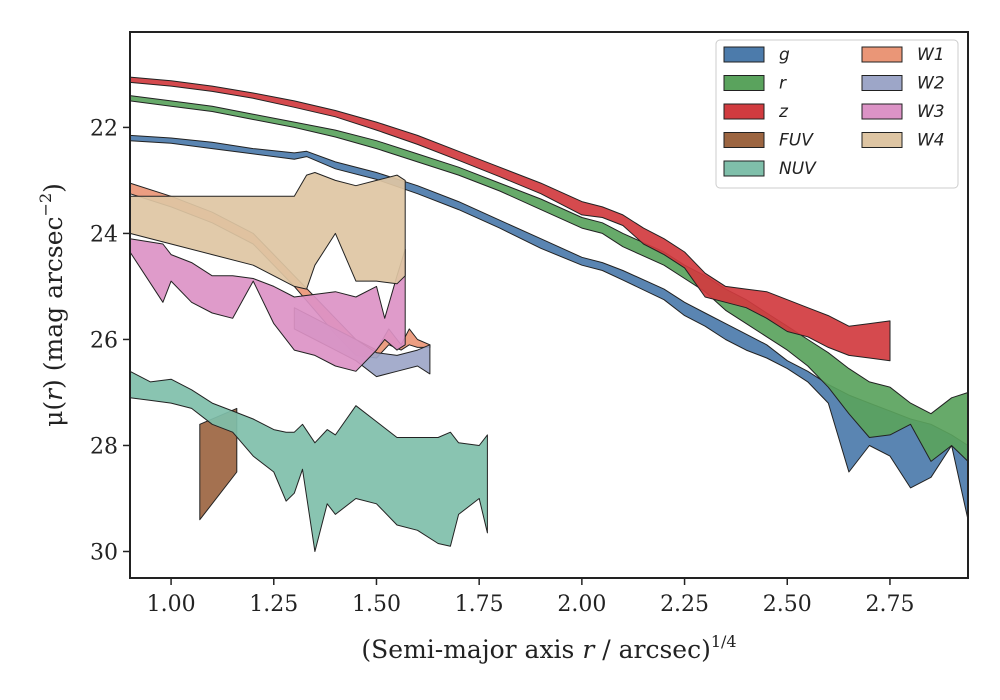 The height and width of the screenshot is (700, 1000). Describe the element at coordinates (882, 111) in the screenshot. I see `legend-swatch-w3` at that location.